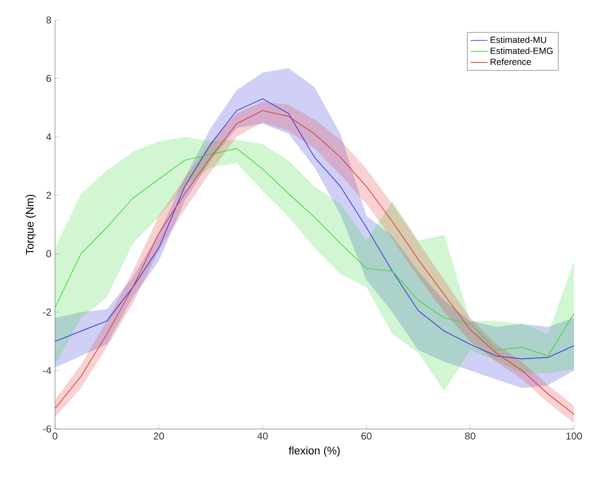 The image size is (591, 481). Describe the element at coordinates (47, 429) in the screenshot. I see `y-tick-label: -6` at that location.